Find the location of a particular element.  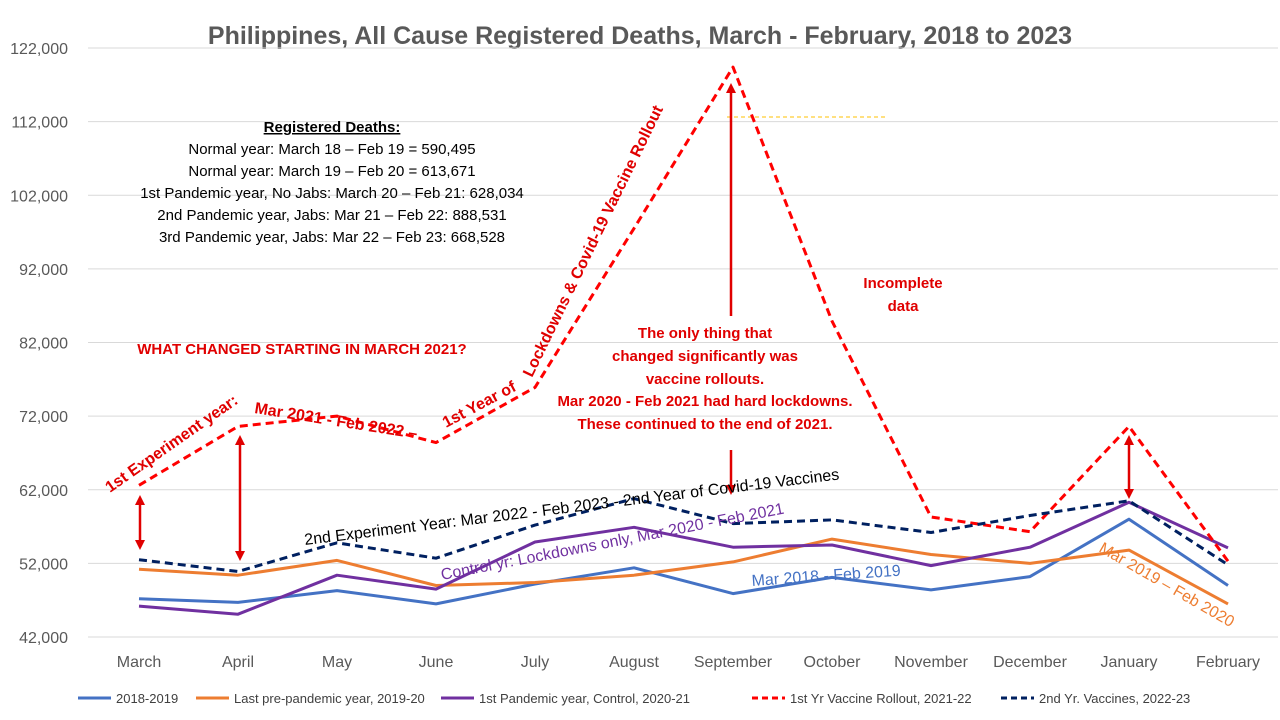

orange-series-label: Mar 2019 – Feb 2020 is located at coordinates (1166, 585).